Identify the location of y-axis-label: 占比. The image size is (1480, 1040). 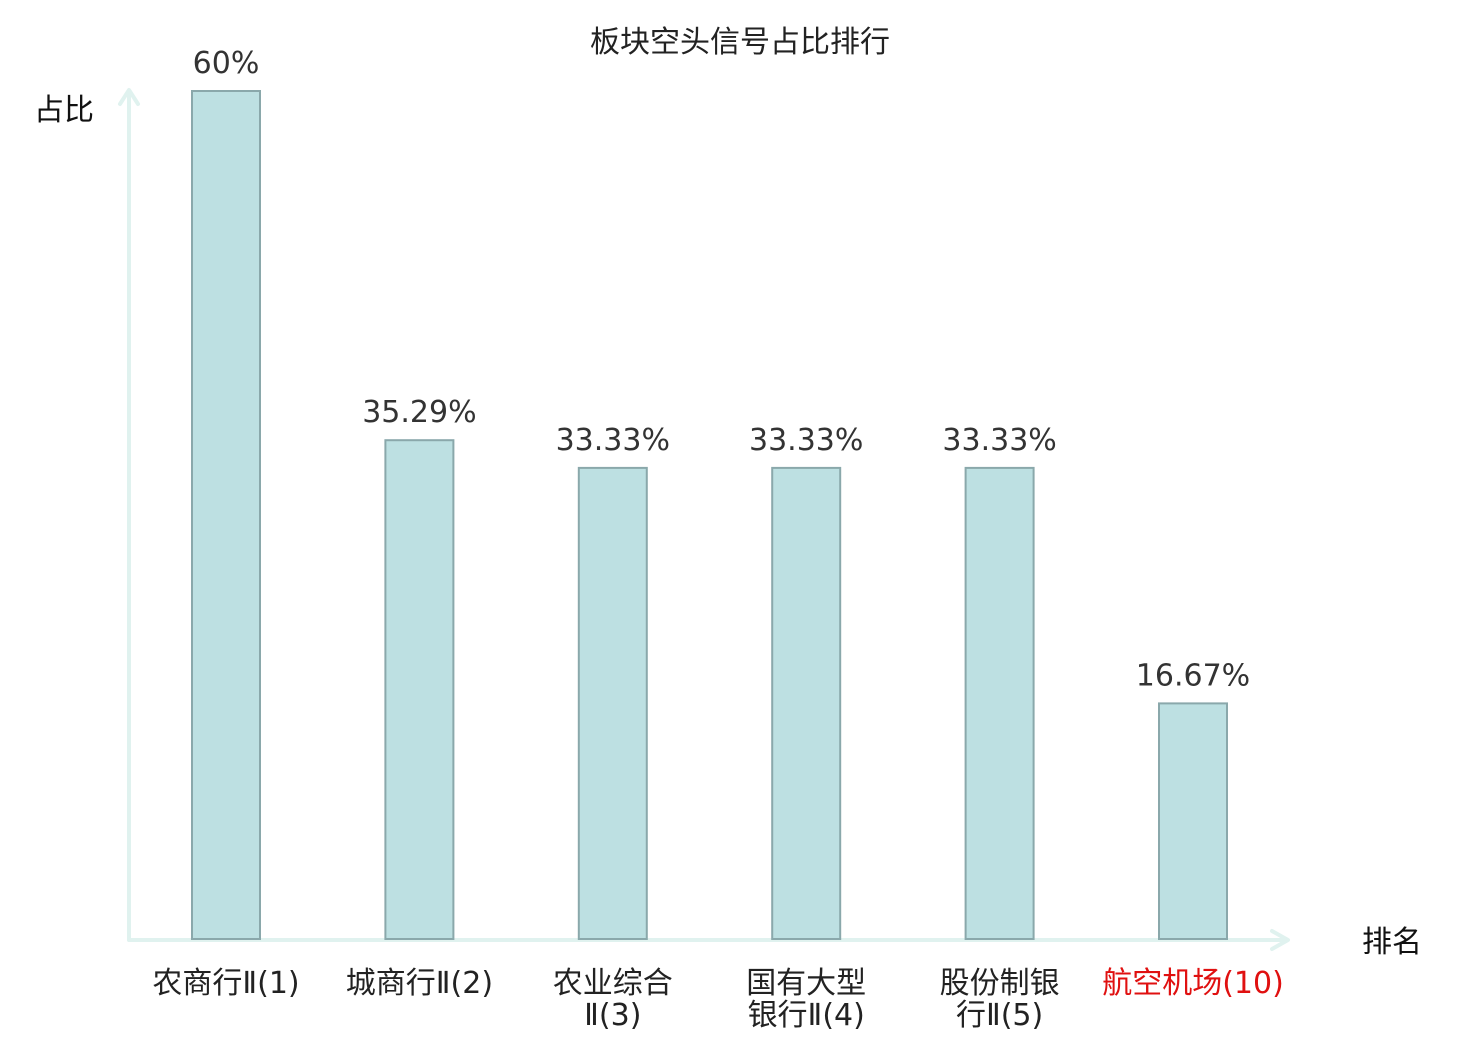
(64, 110).